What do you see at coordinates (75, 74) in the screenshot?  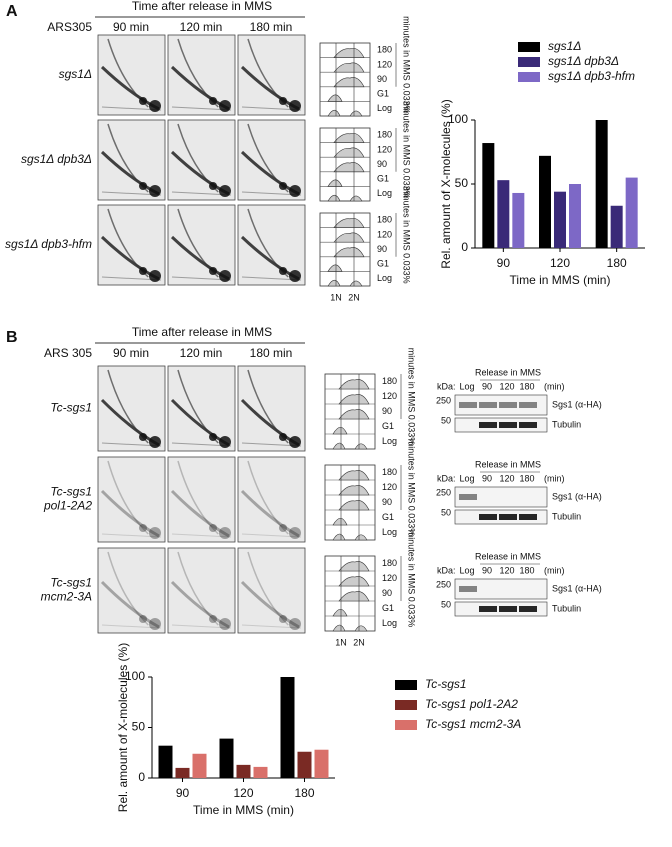 I see `strain-label: sgs1Δ` at bounding box center [75, 74].